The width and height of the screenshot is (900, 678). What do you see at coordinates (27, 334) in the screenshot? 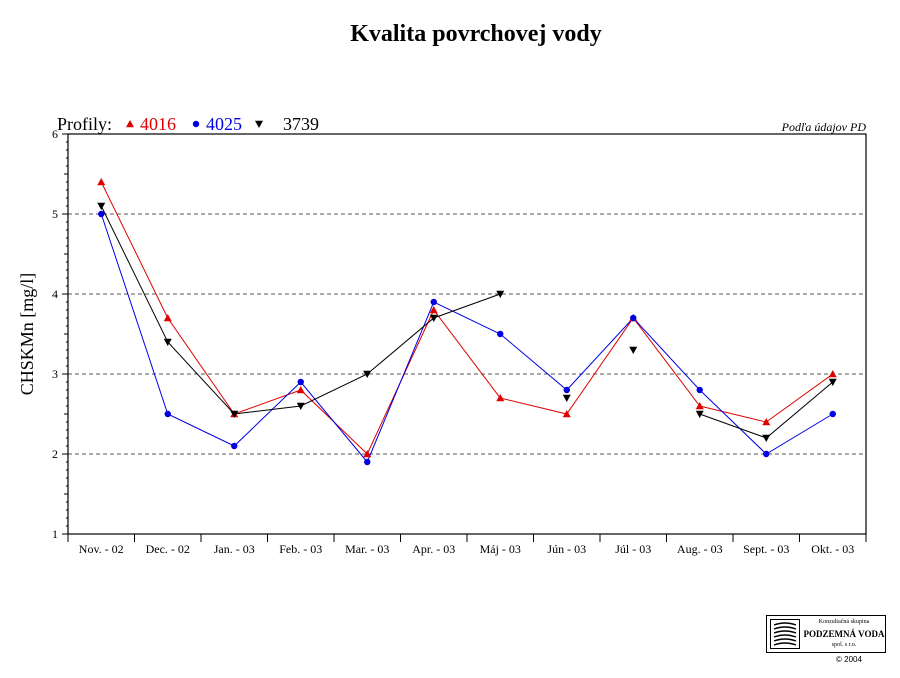
I see `y-axis-label: CHSKMn [mg/l]` at bounding box center [27, 334].